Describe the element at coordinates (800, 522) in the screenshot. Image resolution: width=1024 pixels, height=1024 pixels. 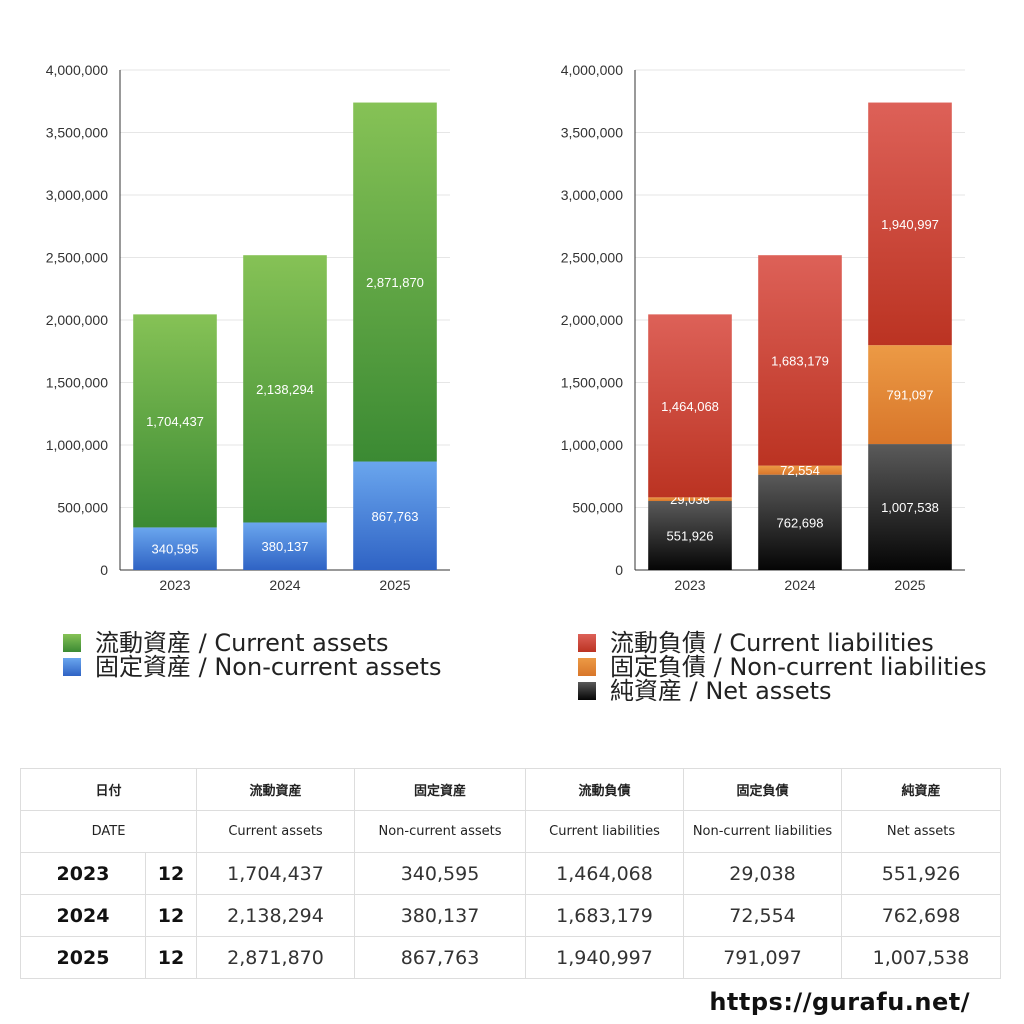
I see `bar-value-label: 762,698` at that location.